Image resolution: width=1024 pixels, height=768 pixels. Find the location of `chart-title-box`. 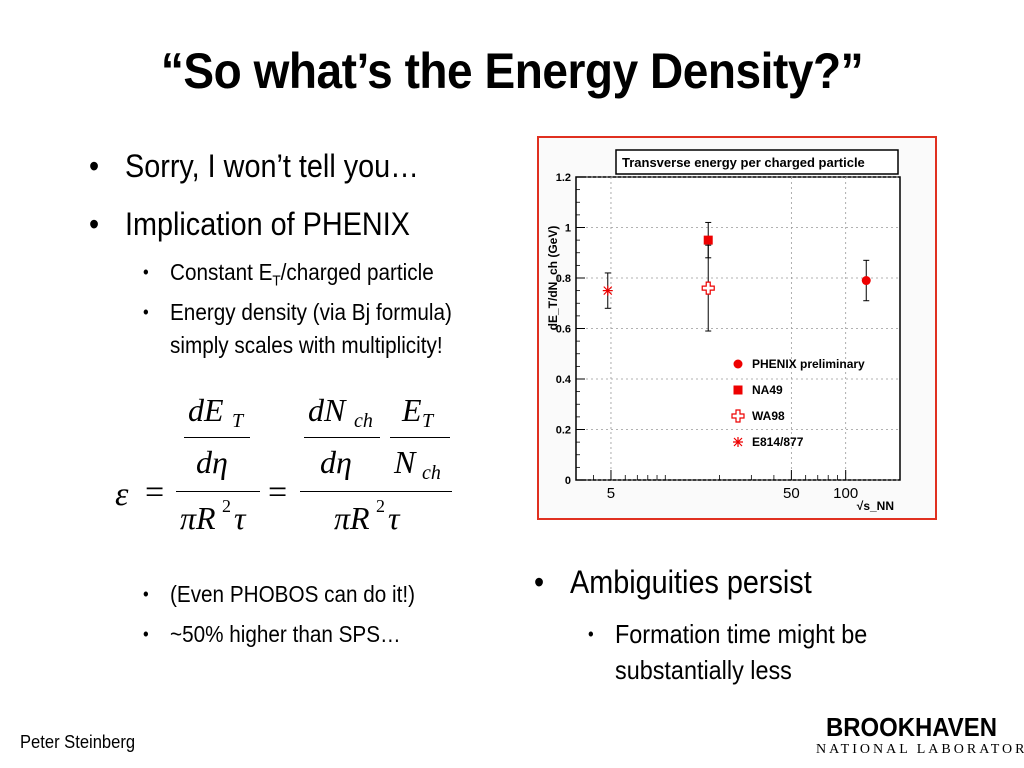

chart-title-box is located at coordinates (757, 162).